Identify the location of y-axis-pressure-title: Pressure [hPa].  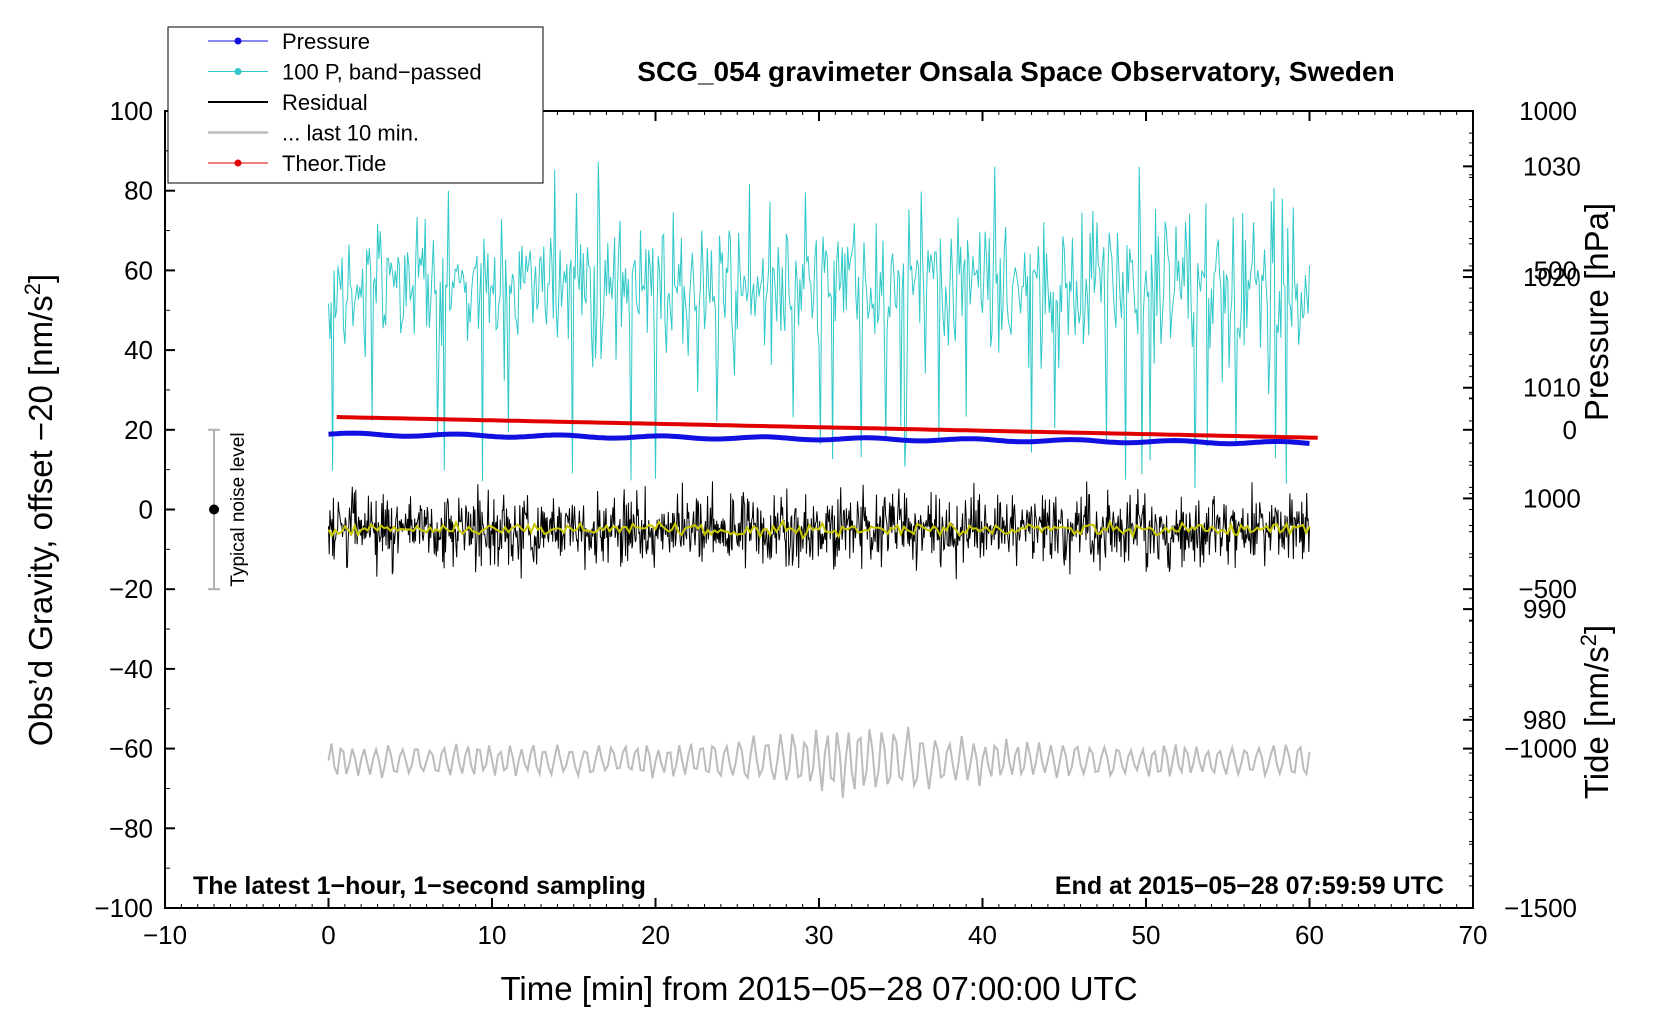
(1596, 312).